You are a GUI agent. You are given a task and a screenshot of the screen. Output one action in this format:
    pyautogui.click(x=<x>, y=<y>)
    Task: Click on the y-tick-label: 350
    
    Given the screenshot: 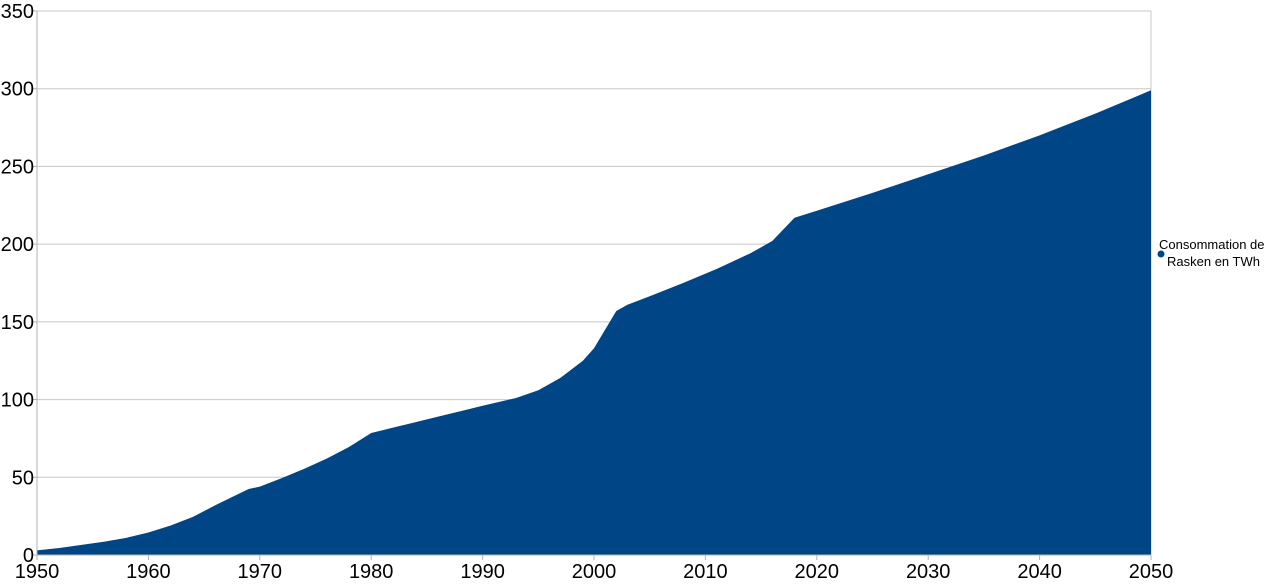 What is the action you would take?
    pyautogui.click(x=17, y=12)
    